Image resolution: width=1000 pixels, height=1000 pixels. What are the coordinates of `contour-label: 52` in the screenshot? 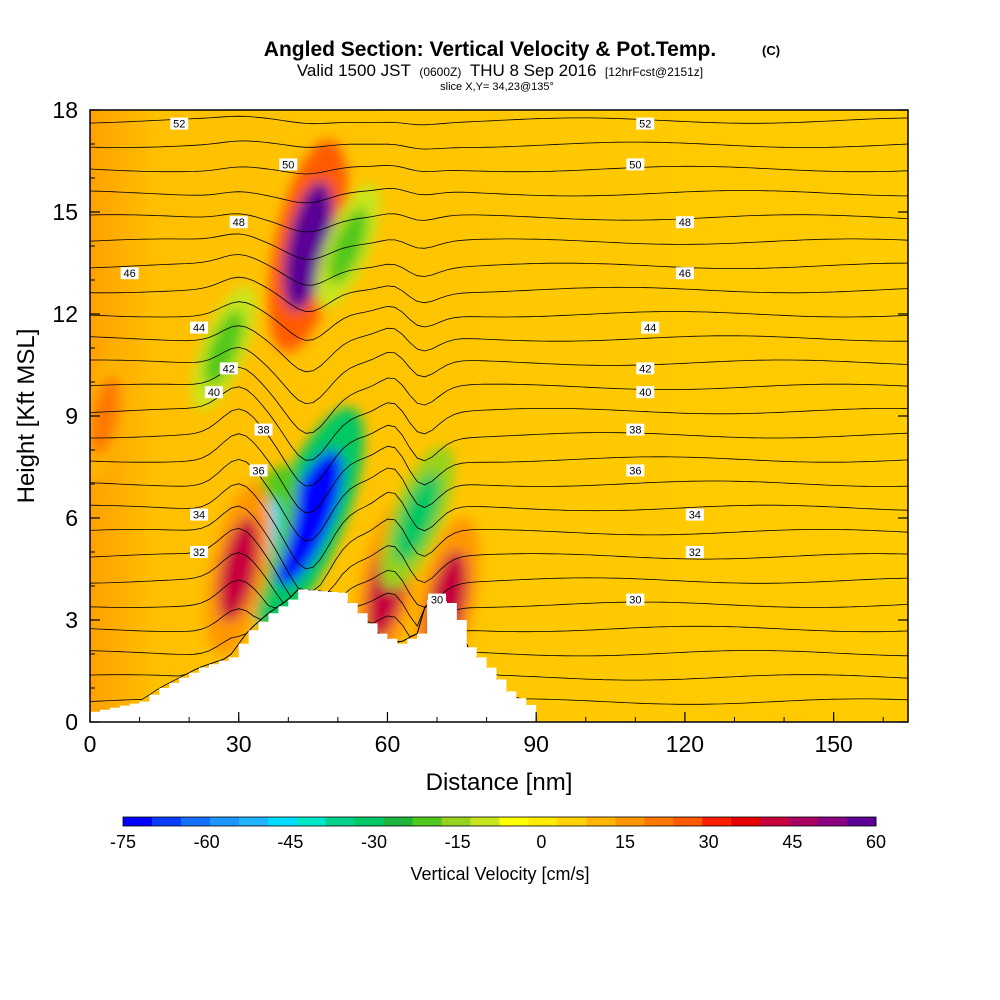 It's located at (179, 125).